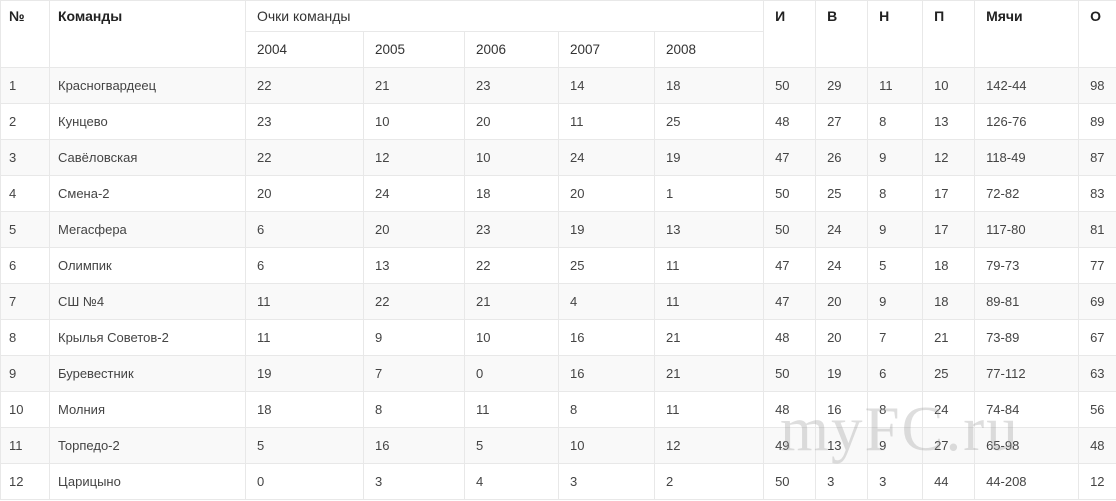 This screenshot has height=501, width=1116. Describe the element at coordinates (606, 49) in the screenshot. I see `col-header-year-2007: 2007` at that location.